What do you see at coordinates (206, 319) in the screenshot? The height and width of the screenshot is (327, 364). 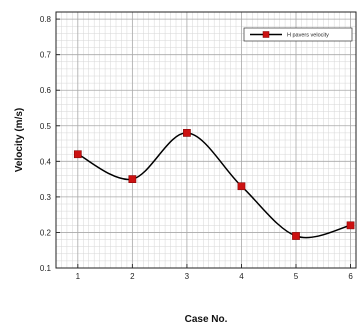 I see `x-axis-title: Case No.` at bounding box center [206, 319].